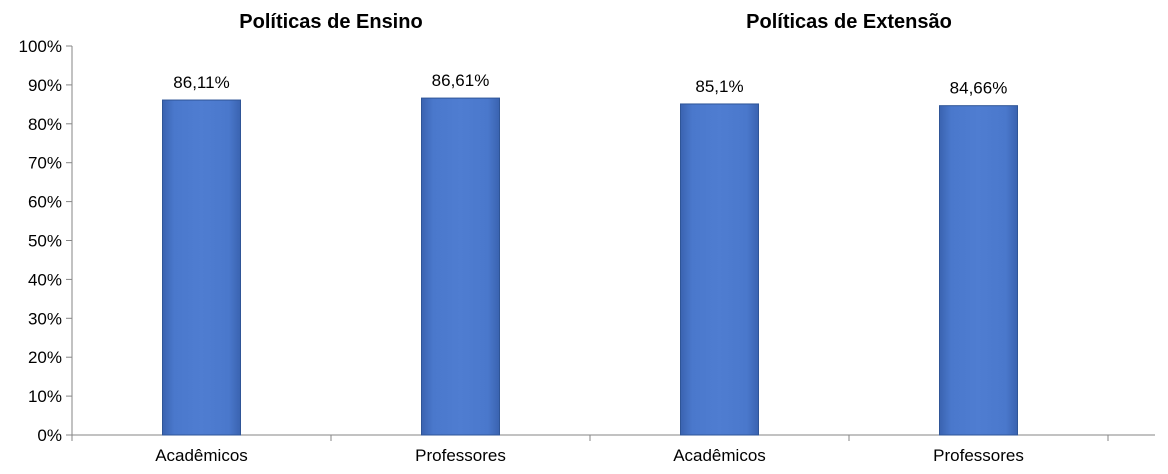  I want to click on y-tick-label: 70%, so click(45, 163).